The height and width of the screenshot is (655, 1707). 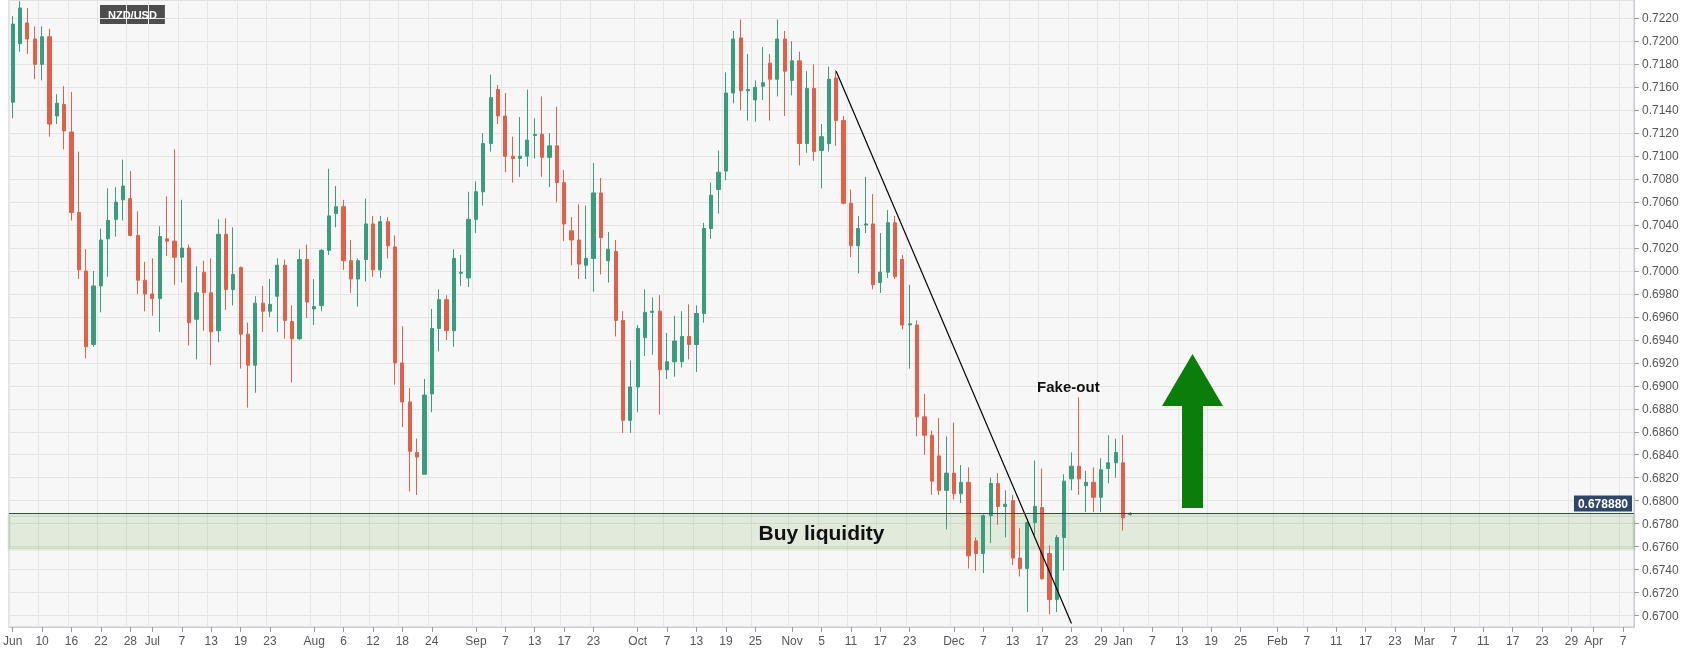 What do you see at coordinates (792, 641) in the screenshot?
I see `x-tick-label: Nov` at bounding box center [792, 641].